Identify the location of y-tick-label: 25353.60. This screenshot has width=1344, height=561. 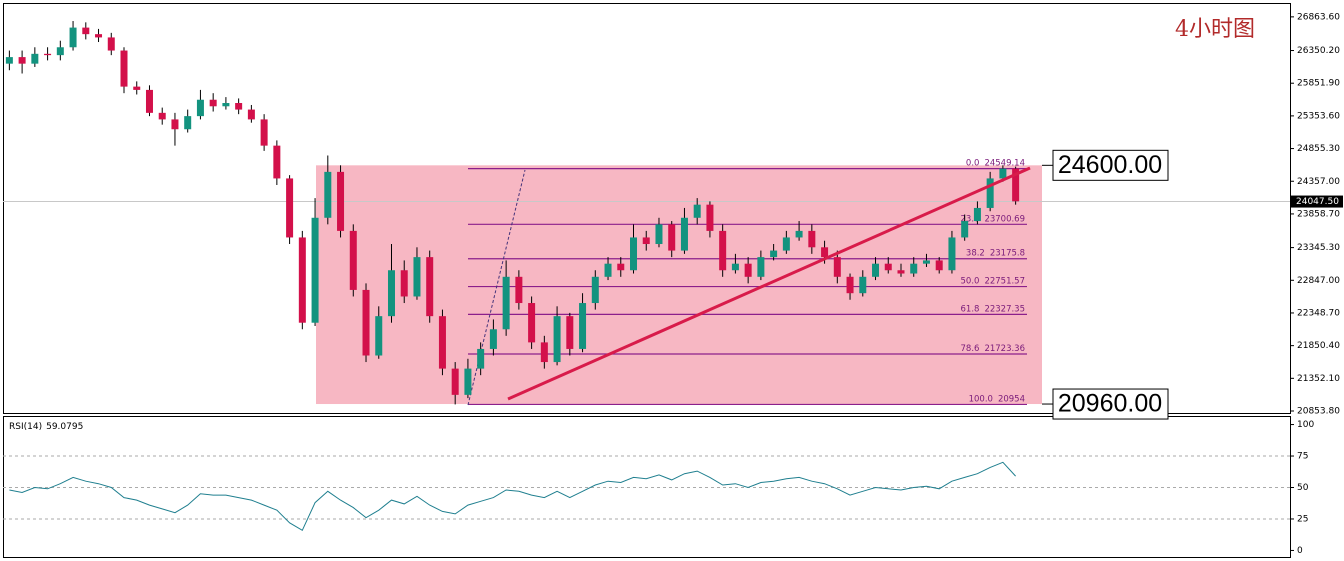
(1318, 116).